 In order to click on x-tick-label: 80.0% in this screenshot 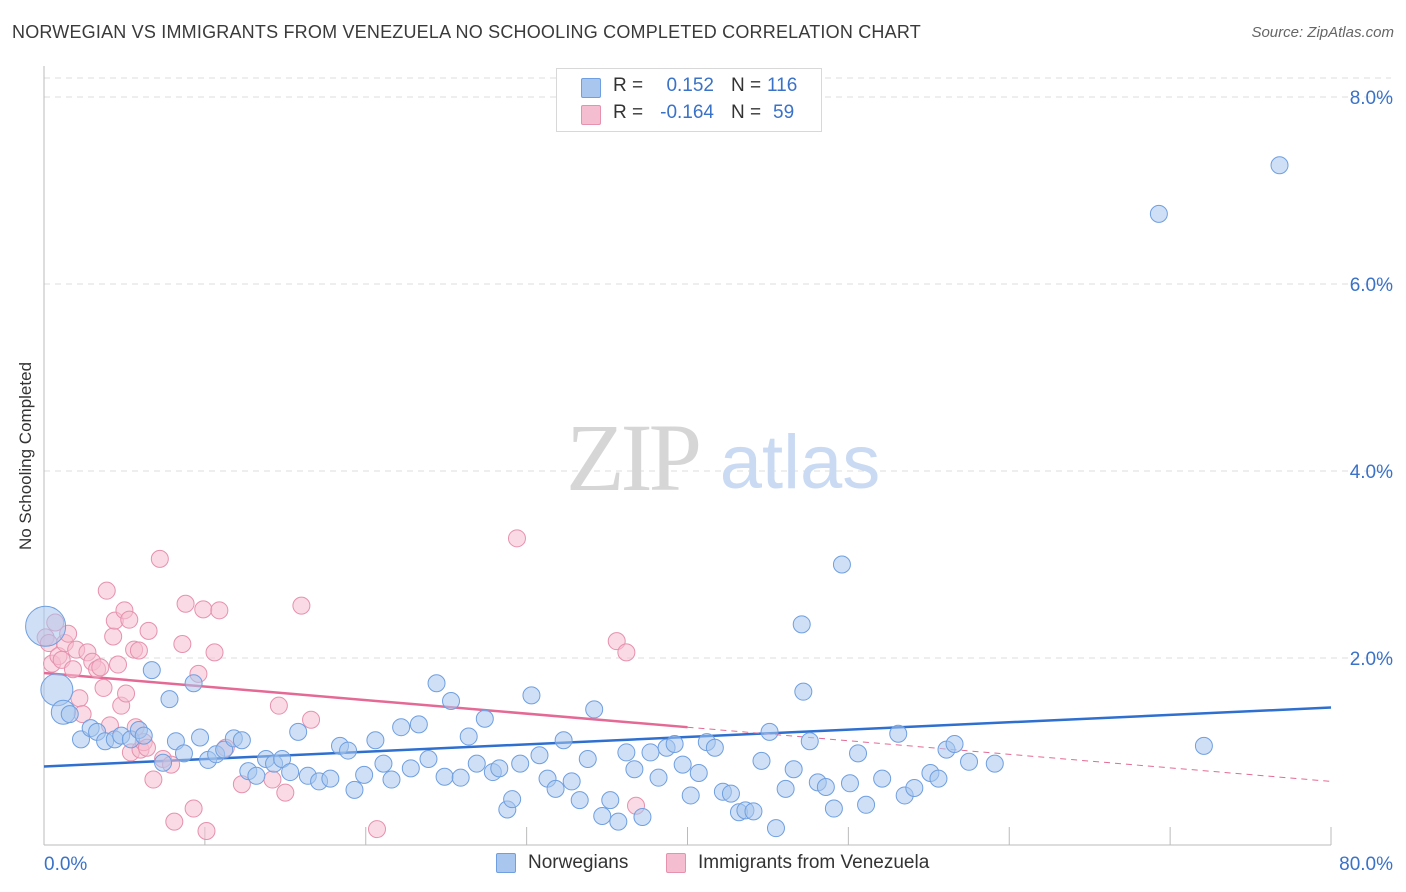, I will do `click(1366, 864)`.